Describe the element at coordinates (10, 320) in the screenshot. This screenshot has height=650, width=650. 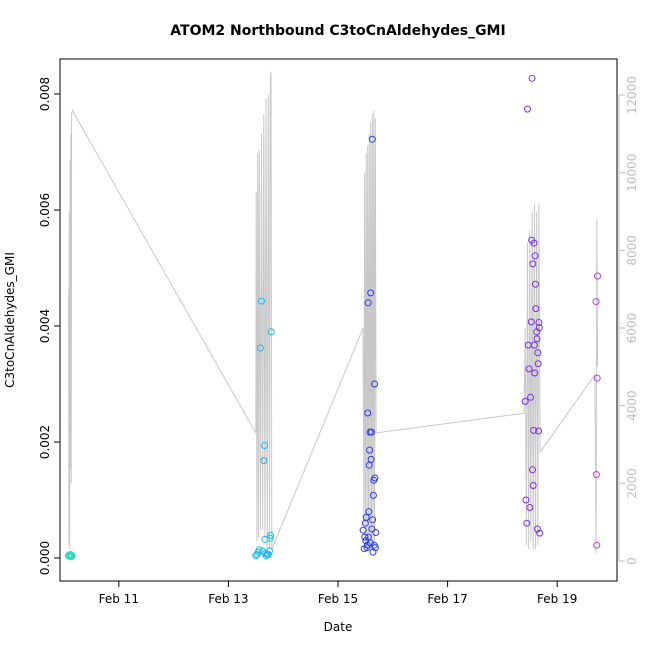
I see `y-axis-label: C3toCnAldehydes_GMI` at that location.